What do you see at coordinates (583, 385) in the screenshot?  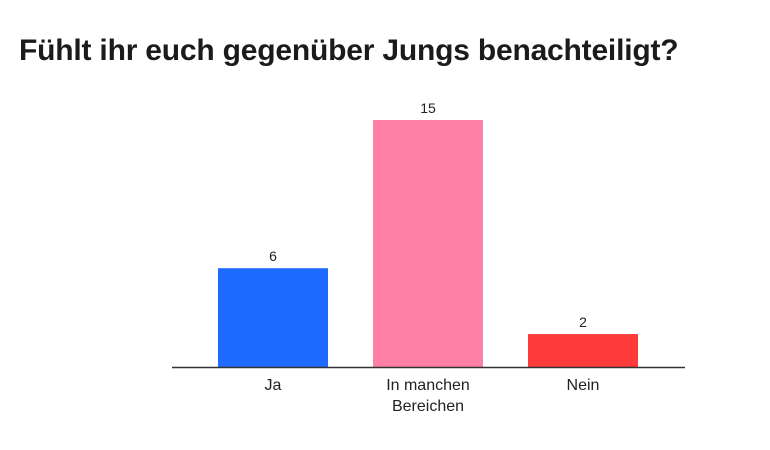 I see `category-label-2: Nein` at bounding box center [583, 385].